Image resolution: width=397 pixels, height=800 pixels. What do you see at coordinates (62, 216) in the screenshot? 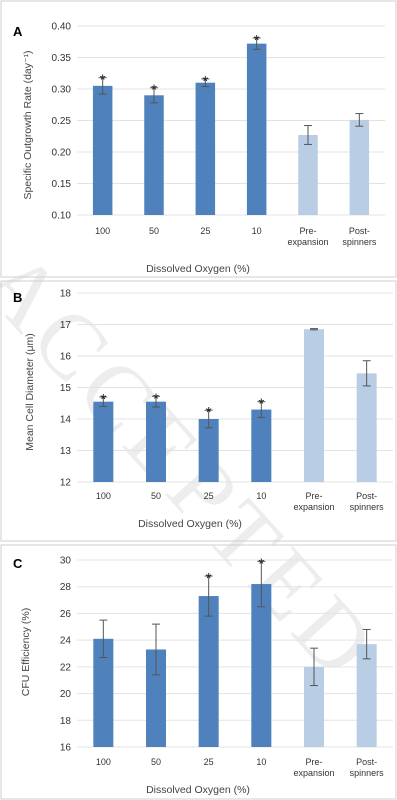
I see `panel-a-y-tick-label: 0.10` at bounding box center [62, 216].